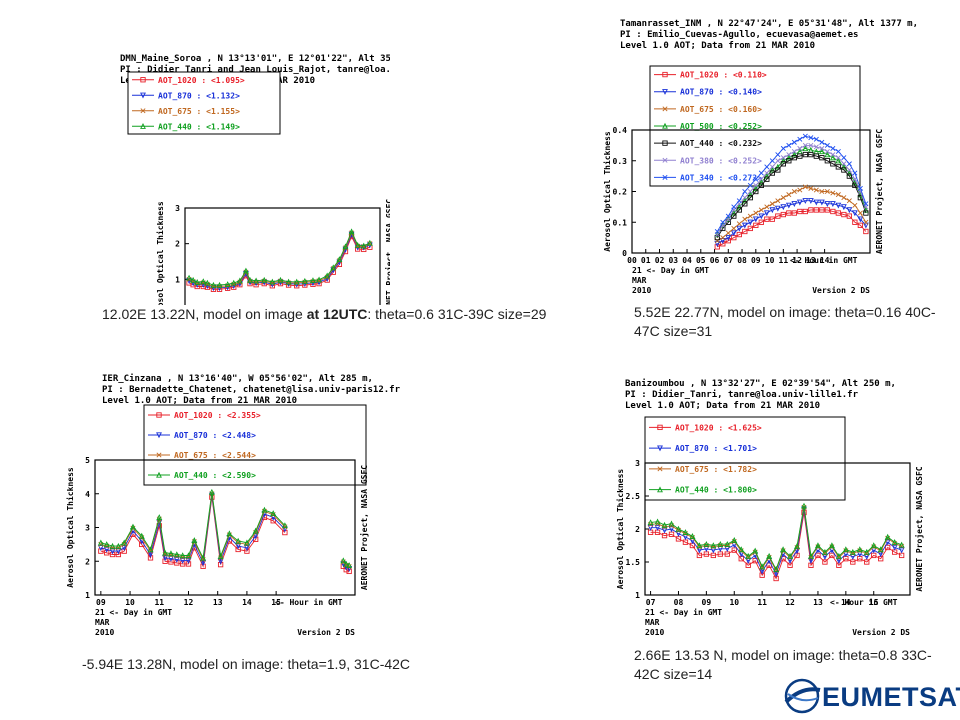  I want to click on y-tick-label: 2, so click(177, 244).